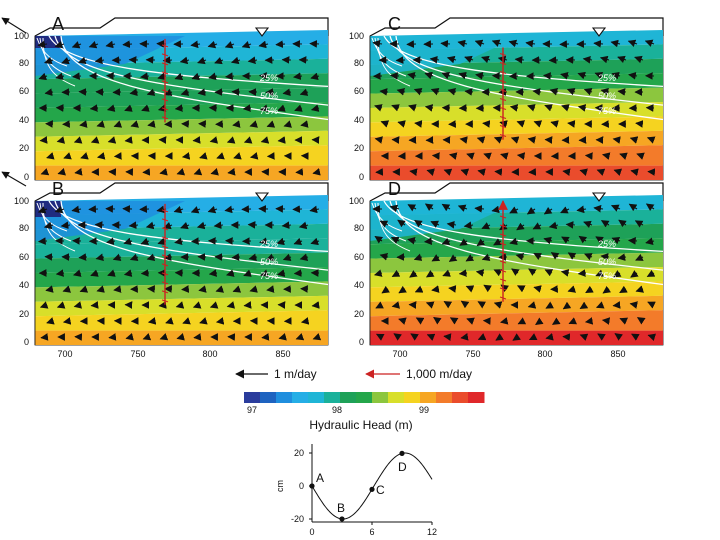 This screenshot has width=720, height=540. What do you see at coordinates (341, 508) in the screenshot?
I see `tide-point-label: B` at bounding box center [341, 508].